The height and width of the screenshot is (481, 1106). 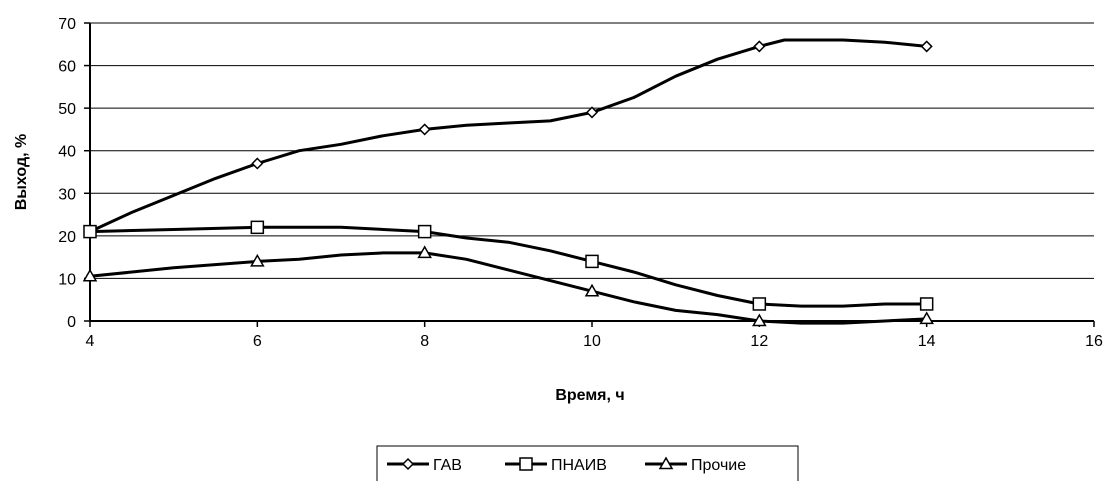 I want to click on legend-box, so click(x=587, y=463).